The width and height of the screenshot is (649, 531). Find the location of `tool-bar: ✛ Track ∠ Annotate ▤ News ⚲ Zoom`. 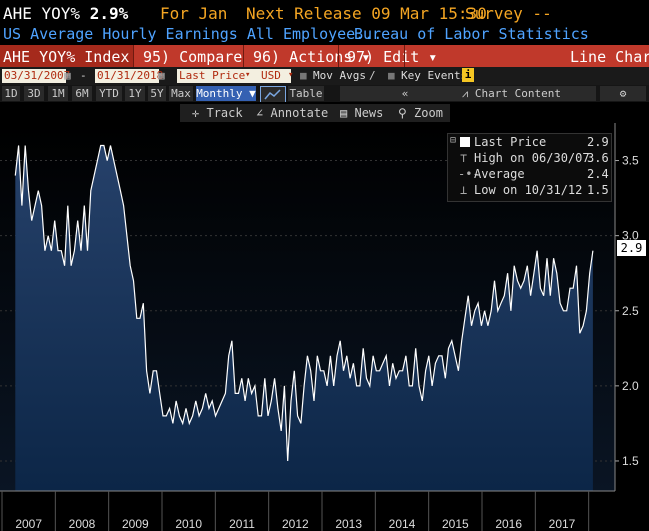

tool-bar: ✛ Track ∠ Annotate ▤ News ⚲ Zoom is located at coordinates (324, 112).